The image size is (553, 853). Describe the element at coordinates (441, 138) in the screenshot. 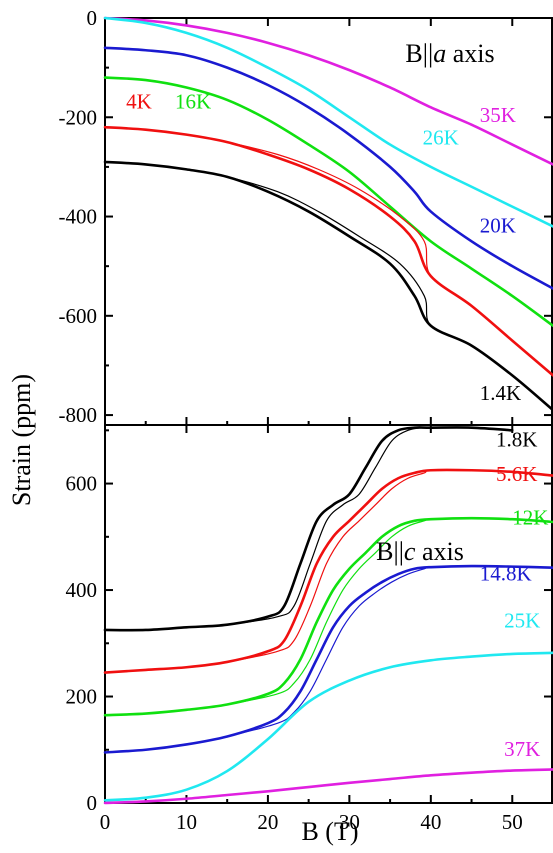

I see `series-label-26K: 26K` at that location.